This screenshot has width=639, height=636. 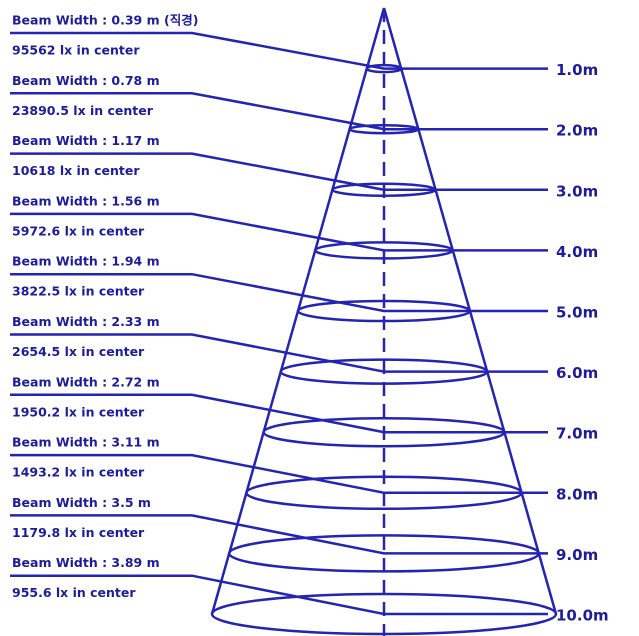 What do you see at coordinates (86, 80) in the screenshot?
I see `beam-width-label: Beam Width : 0.78 m` at bounding box center [86, 80].